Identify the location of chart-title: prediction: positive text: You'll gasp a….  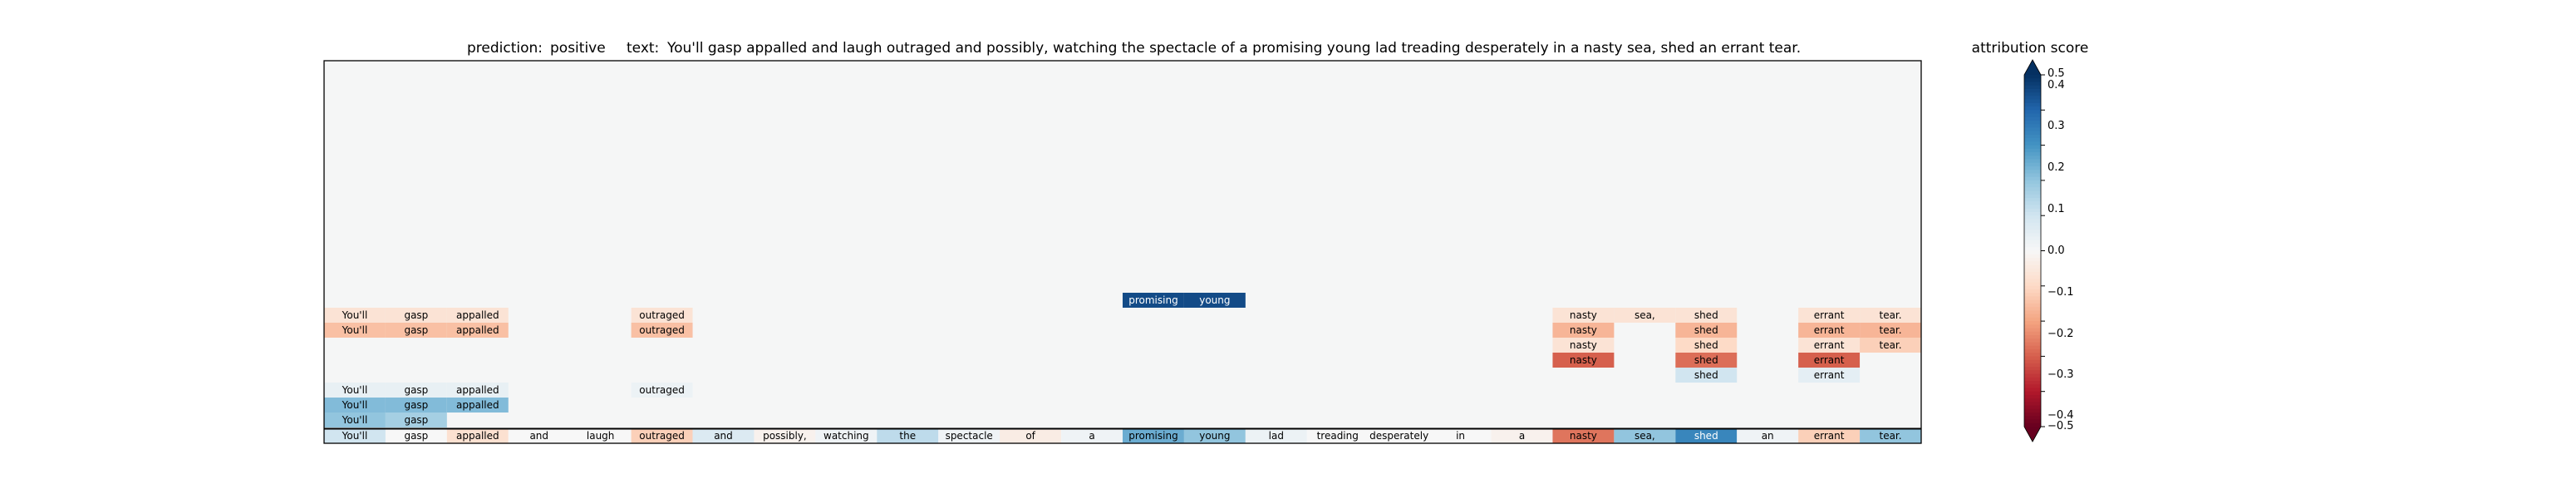
(1134, 48).